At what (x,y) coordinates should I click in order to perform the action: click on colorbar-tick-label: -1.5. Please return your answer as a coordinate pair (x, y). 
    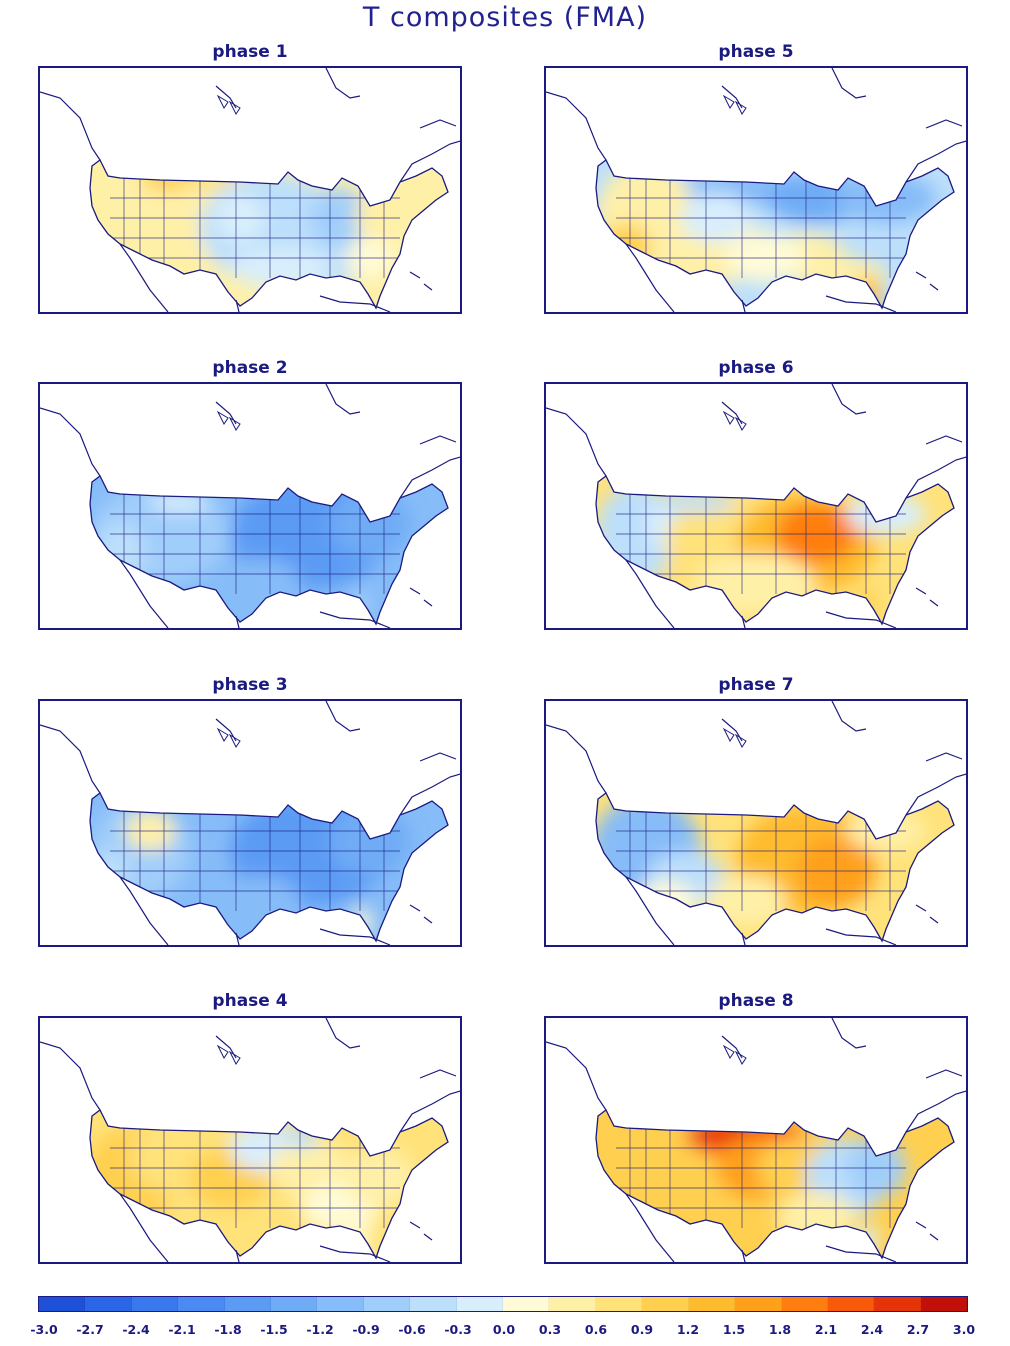
    Looking at the image, I should click on (274, 1329).